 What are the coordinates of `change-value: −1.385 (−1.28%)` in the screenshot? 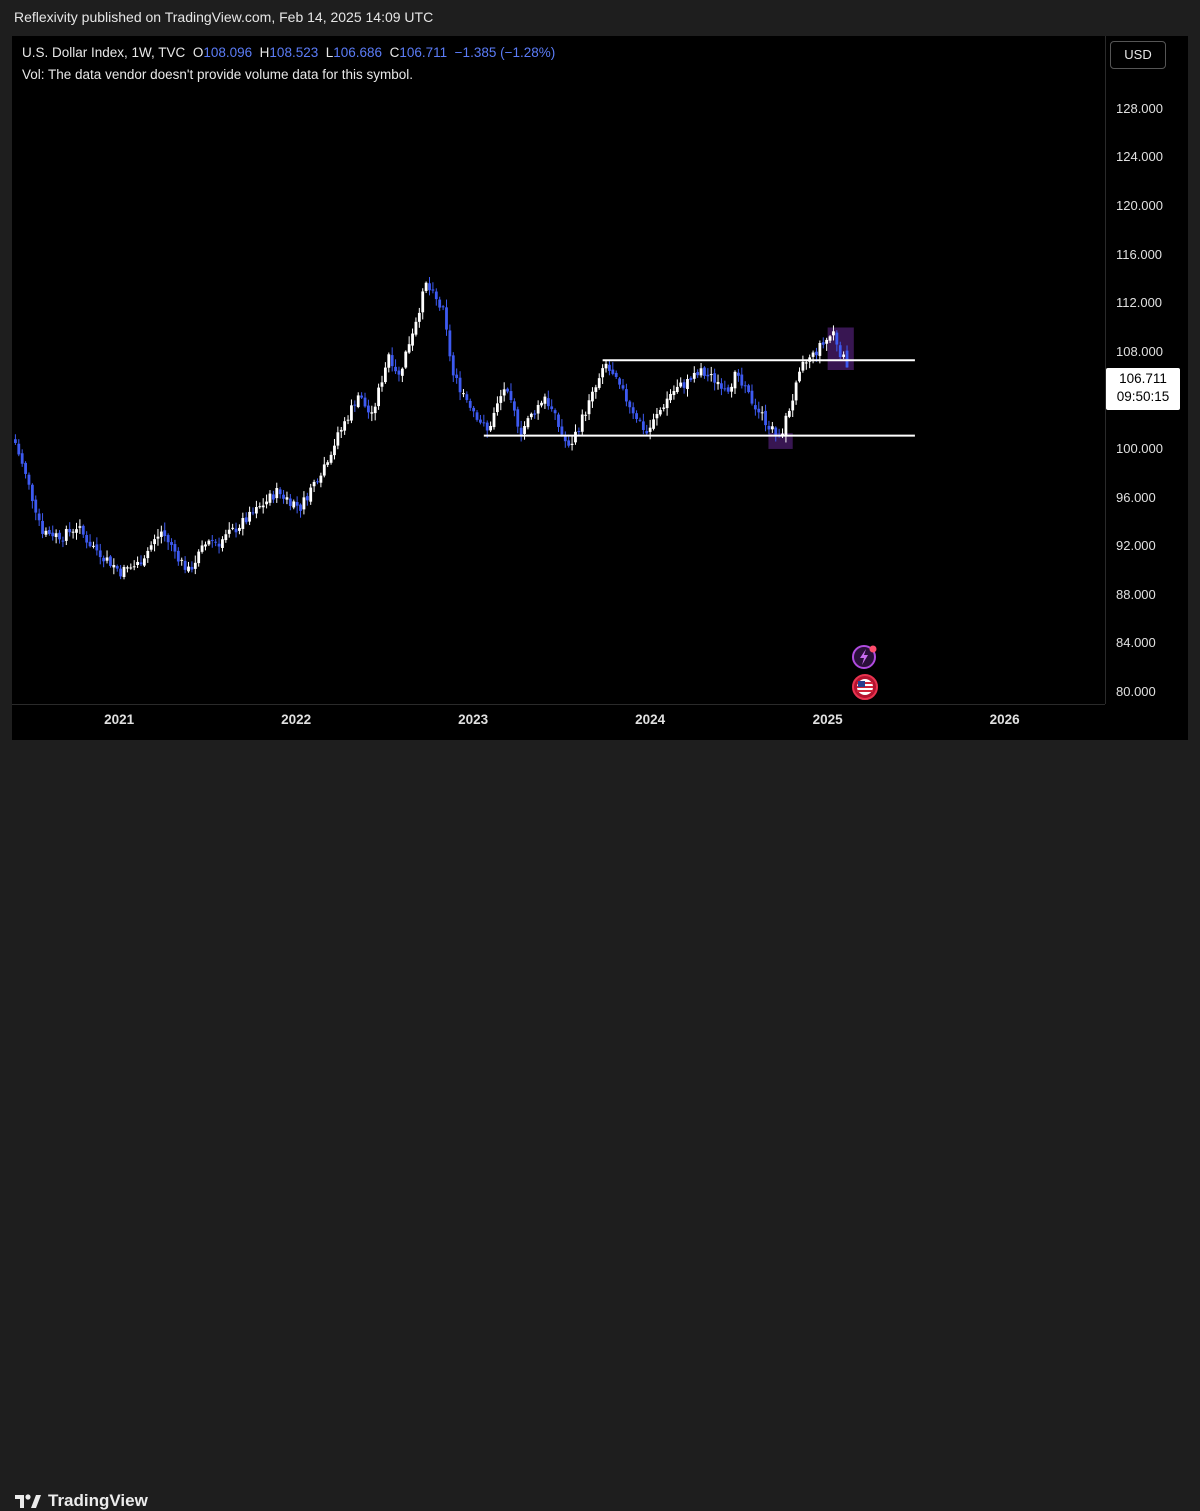 It's located at (505, 52).